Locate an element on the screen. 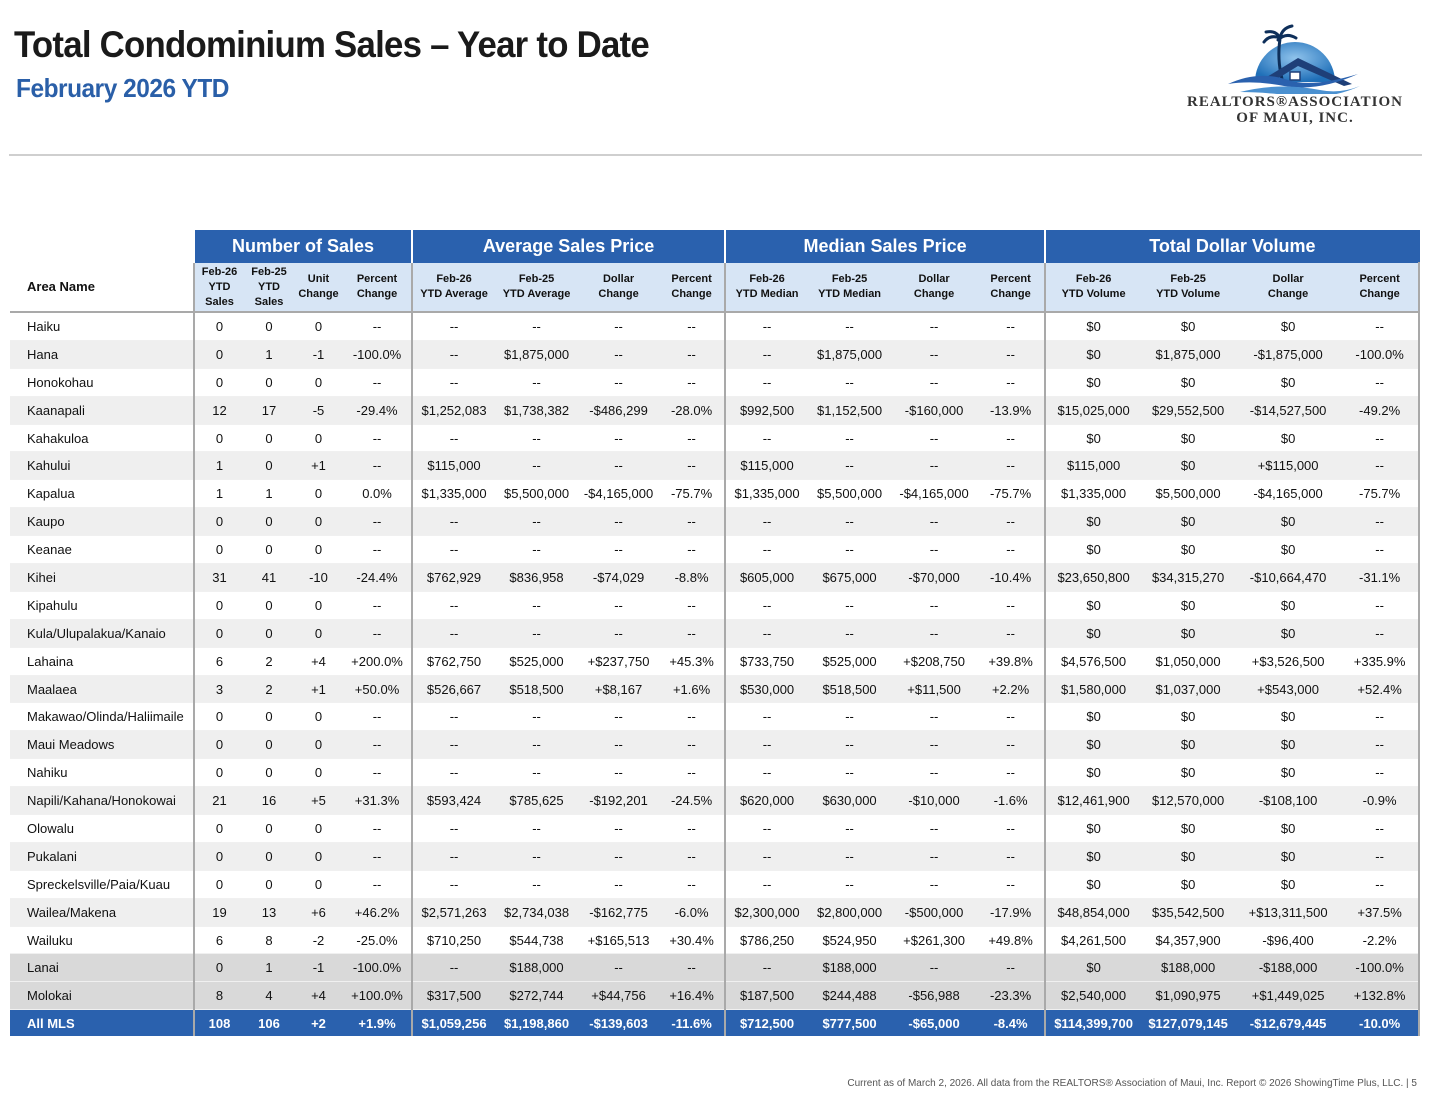 The image size is (1431, 1094). value-cell: 106 is located at coordinates (269, 1023).